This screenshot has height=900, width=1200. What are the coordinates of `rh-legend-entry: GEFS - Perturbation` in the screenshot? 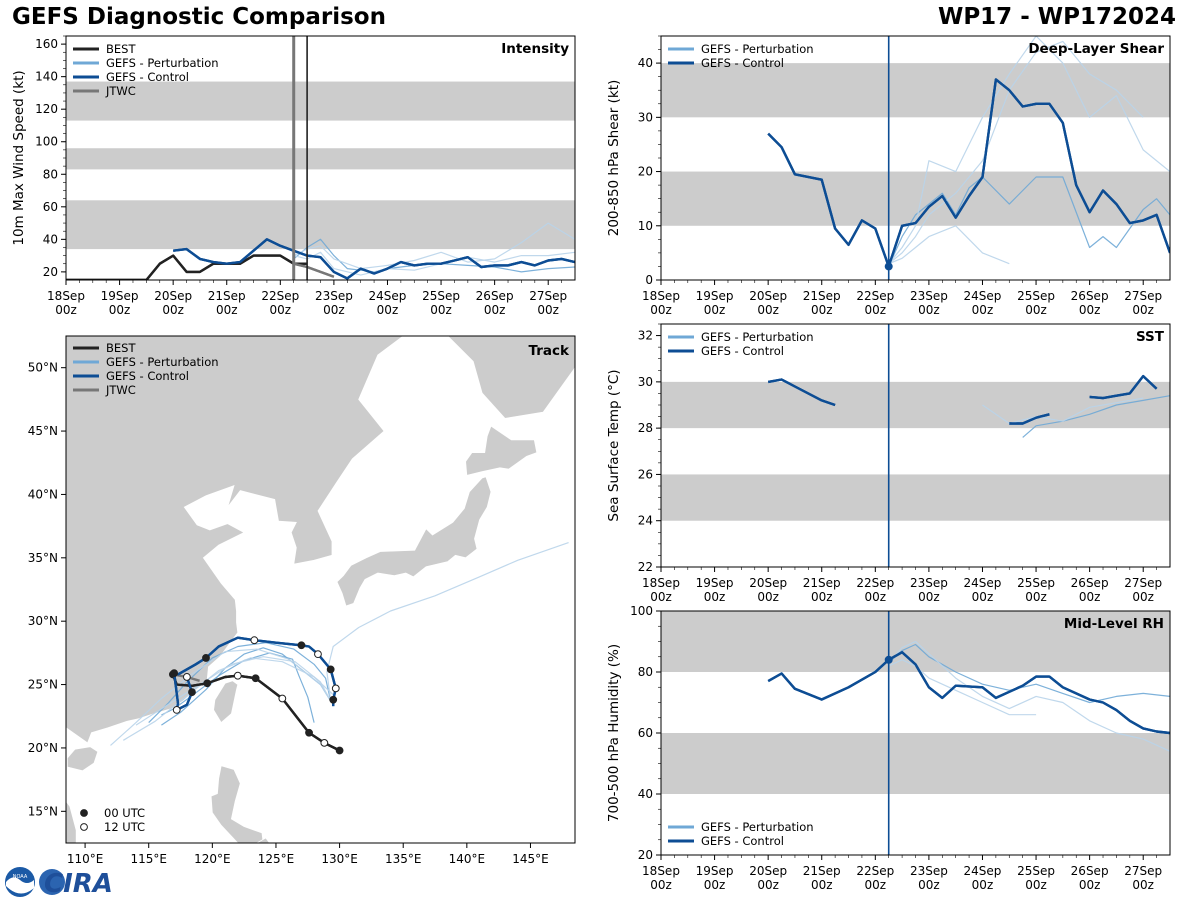 It's located at (757, 827).